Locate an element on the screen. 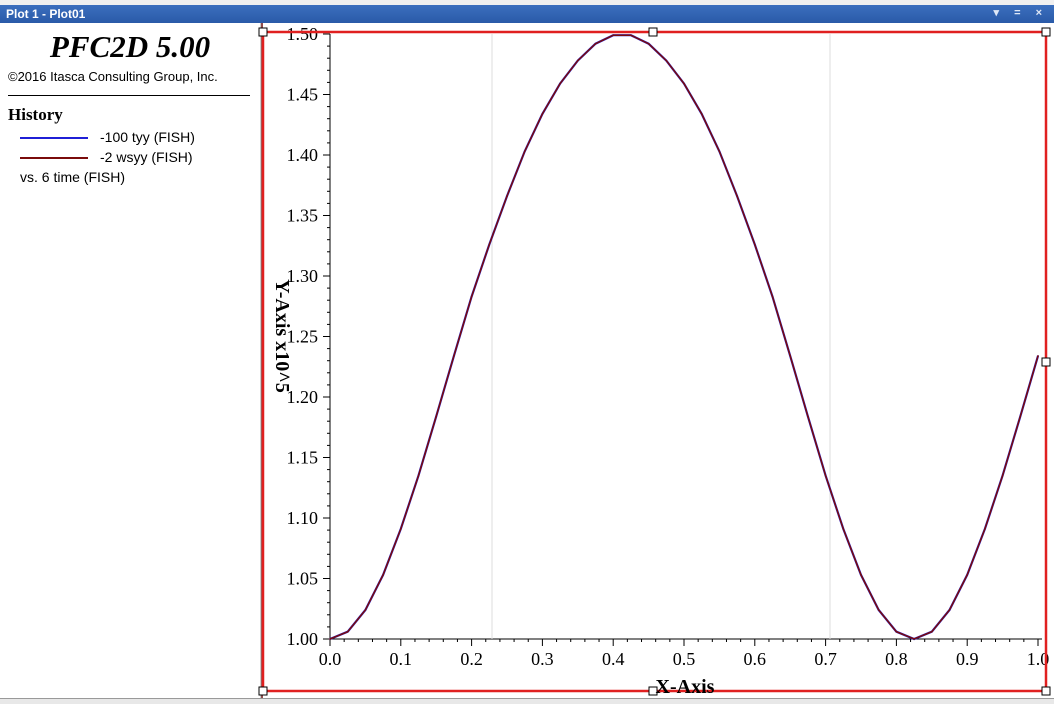 The image size is (1054, 704). x-tick-label: 0.3 is located at coordinates (542, 659).